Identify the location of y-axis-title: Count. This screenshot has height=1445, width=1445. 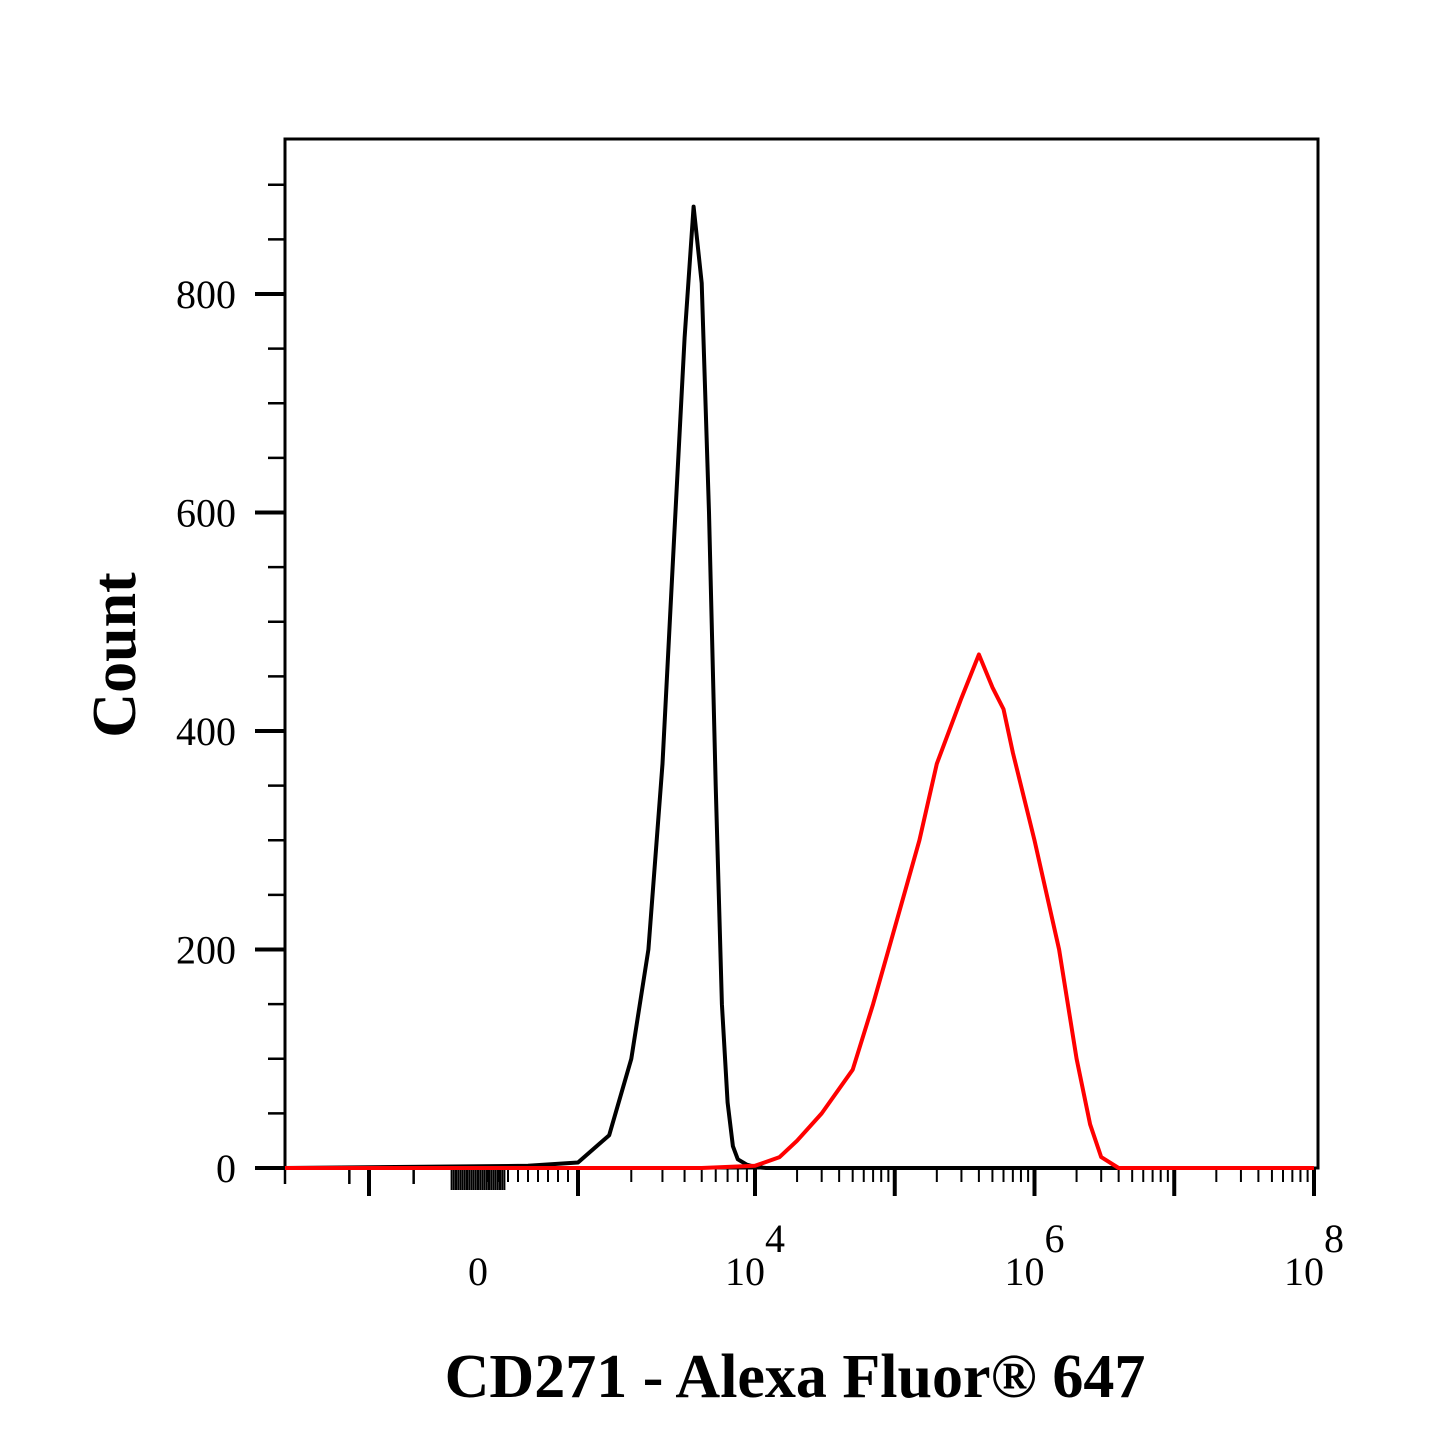
(115, 655).